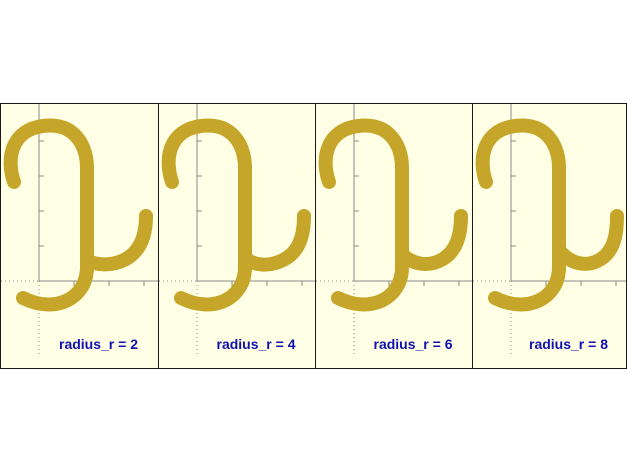  Describe the element at coordinates (568, 344) in the screenshot. I see `panel-label: radius_r = 8` at that location.